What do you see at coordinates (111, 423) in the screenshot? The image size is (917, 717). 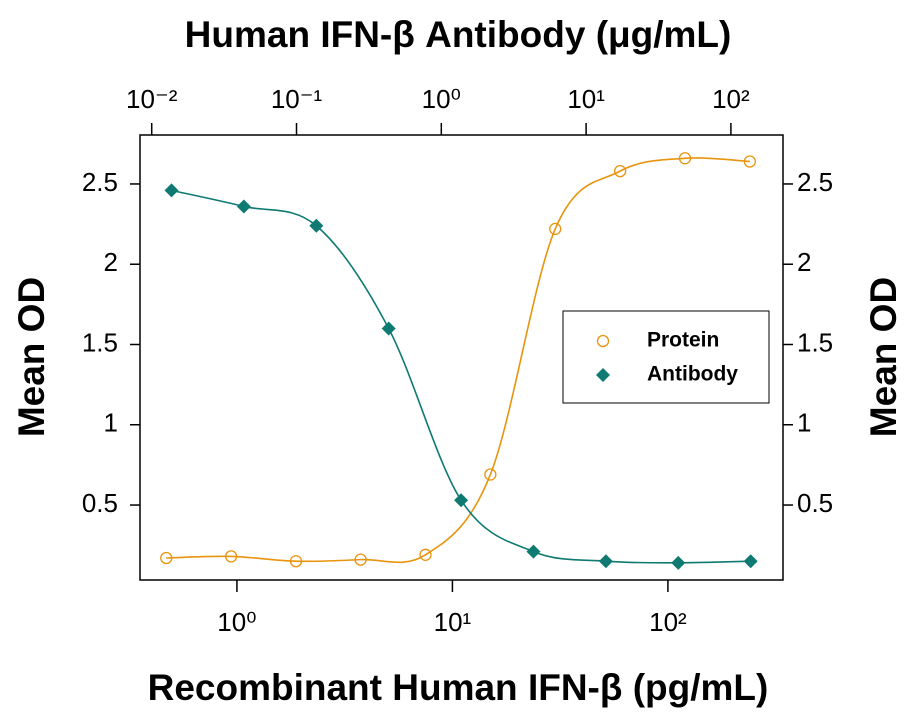 I see `y-tick-label: 1` at bounding box center [111, 423].